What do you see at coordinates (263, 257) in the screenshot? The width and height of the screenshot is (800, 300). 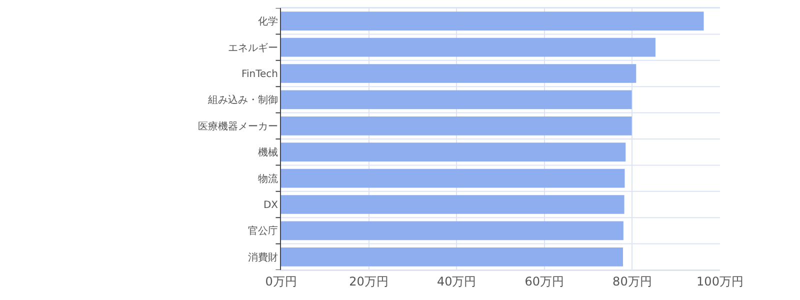 I see `y-tick-label: 消費財` at bounding box center [263, 257].